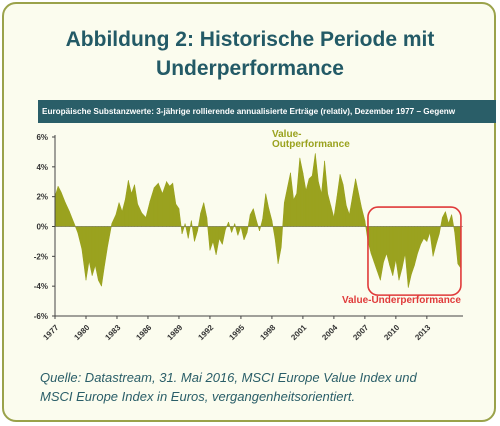  Describe the element at coordinates (41, 256) in the screenshot. I see `y-tick-label: -2%` at that location.